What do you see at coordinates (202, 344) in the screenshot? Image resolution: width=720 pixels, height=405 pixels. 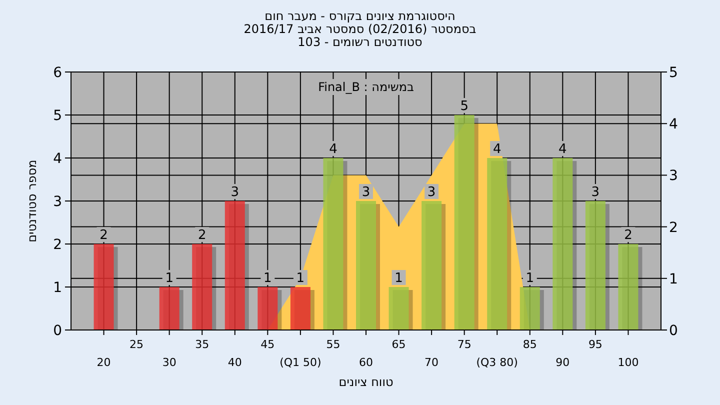 I see `x-tick-label: 35` at bounding box center [202, 344].